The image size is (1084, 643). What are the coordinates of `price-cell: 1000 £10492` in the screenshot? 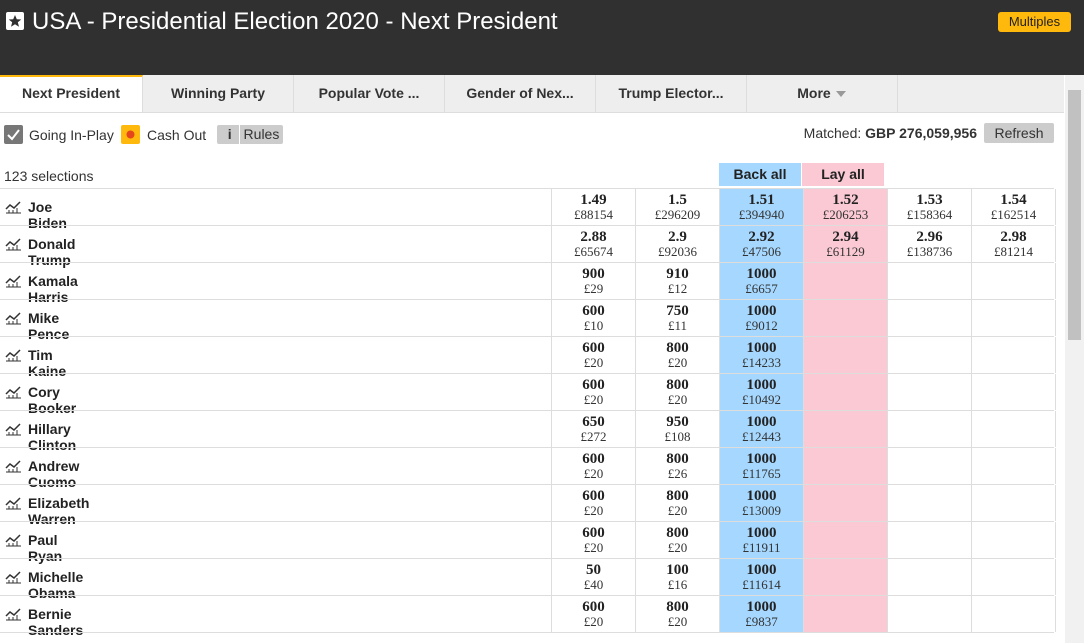 It's located at (761, 392).